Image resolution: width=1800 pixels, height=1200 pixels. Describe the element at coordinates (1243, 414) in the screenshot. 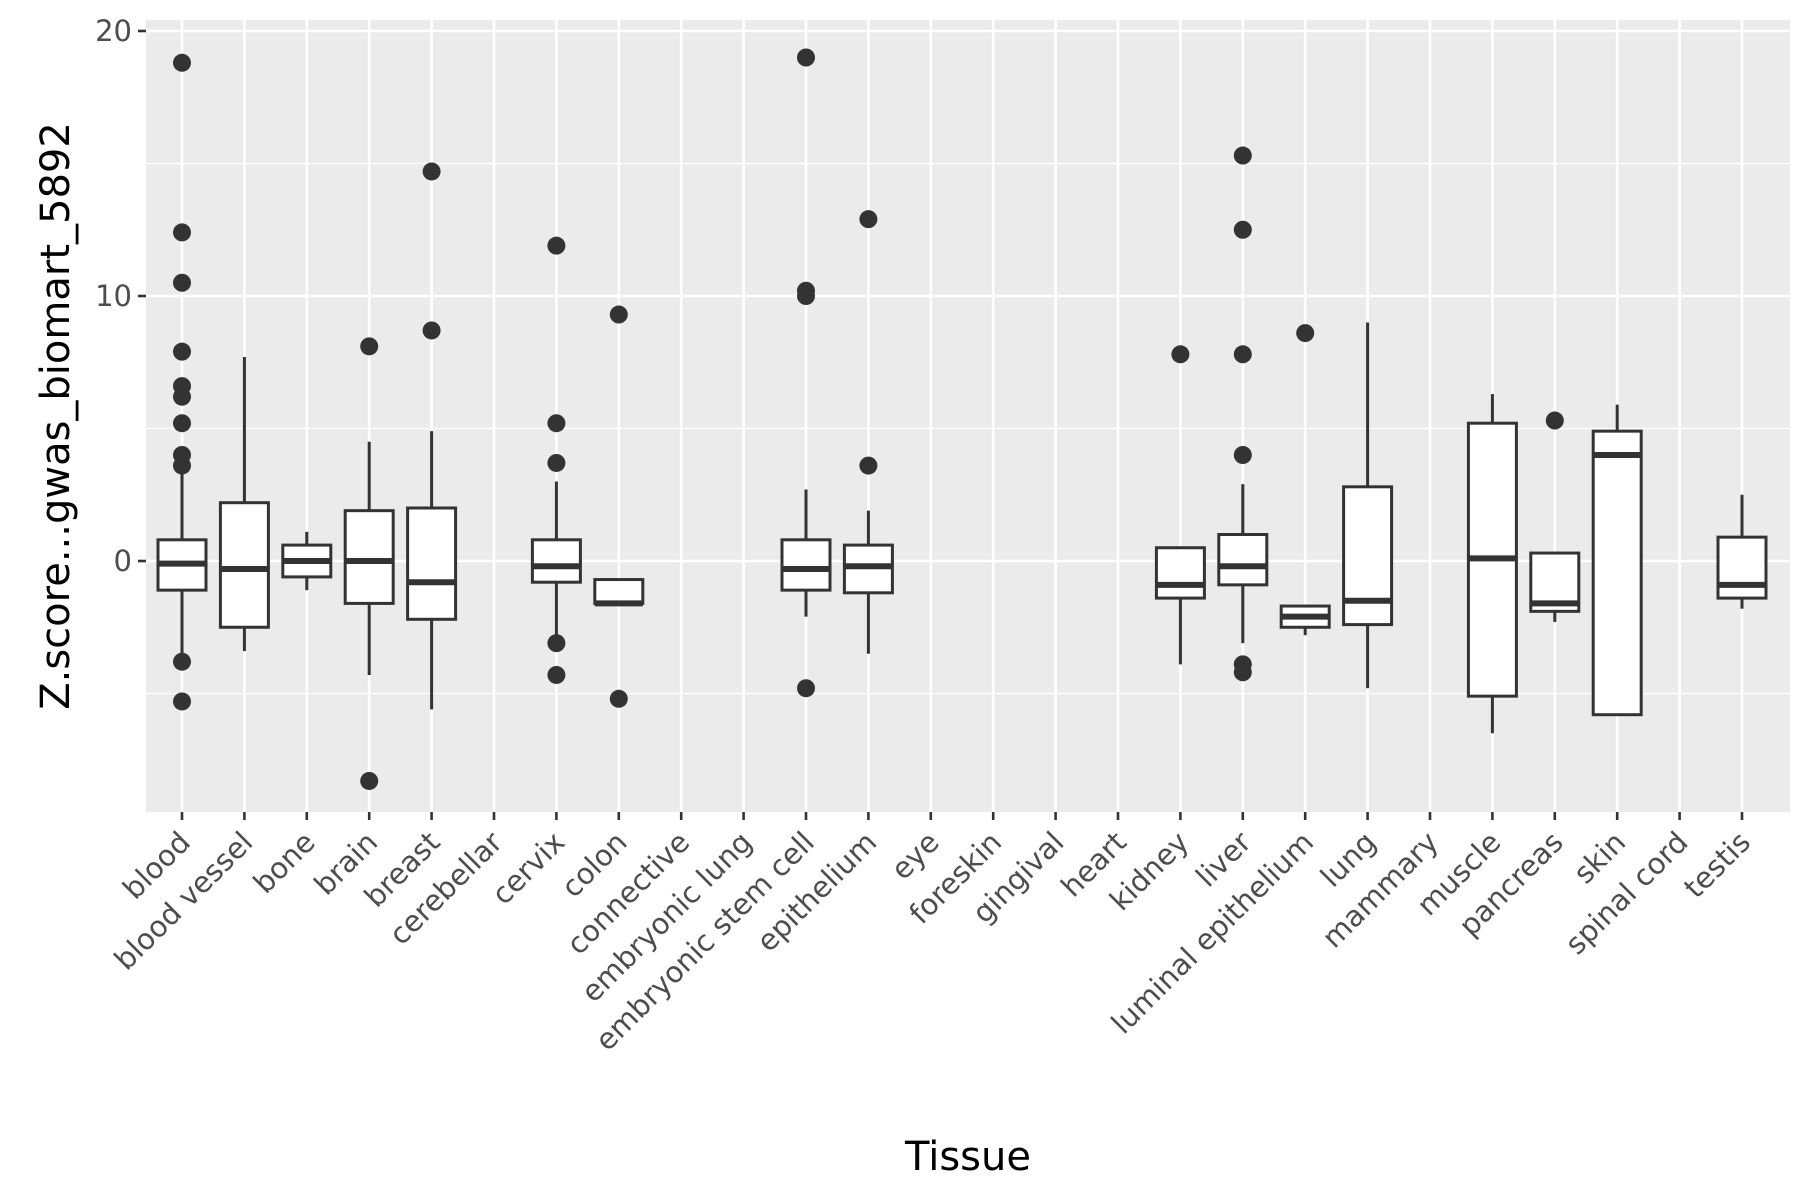

I see `box-liver` at that location.